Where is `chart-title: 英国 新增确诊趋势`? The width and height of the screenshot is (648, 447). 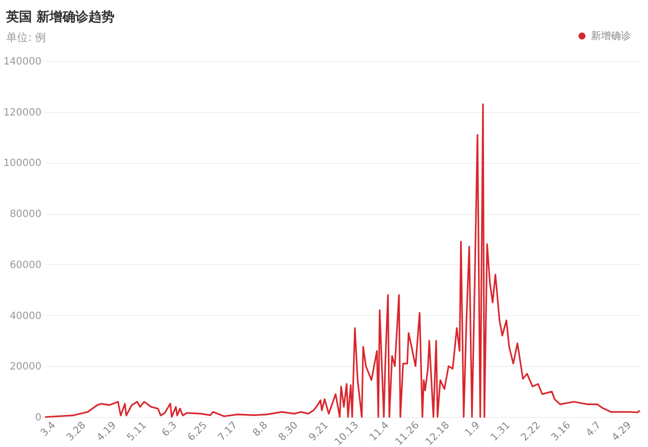 chart-title: 英国 新增确诊趋势 is located at coordinates (60, 17).